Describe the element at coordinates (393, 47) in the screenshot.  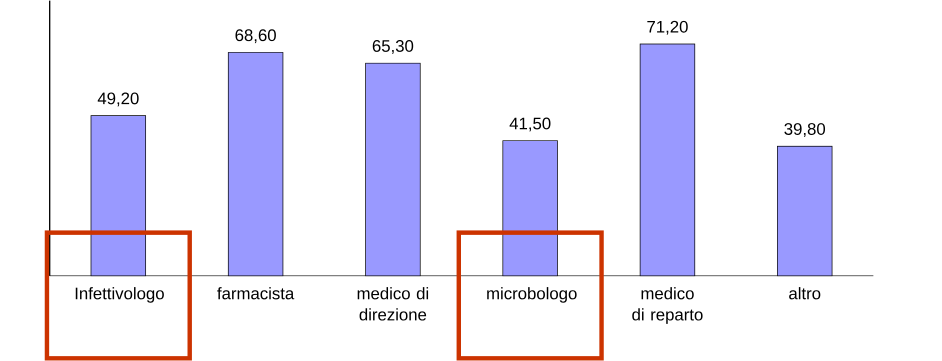
I see `data-label: 65,30` at that location.